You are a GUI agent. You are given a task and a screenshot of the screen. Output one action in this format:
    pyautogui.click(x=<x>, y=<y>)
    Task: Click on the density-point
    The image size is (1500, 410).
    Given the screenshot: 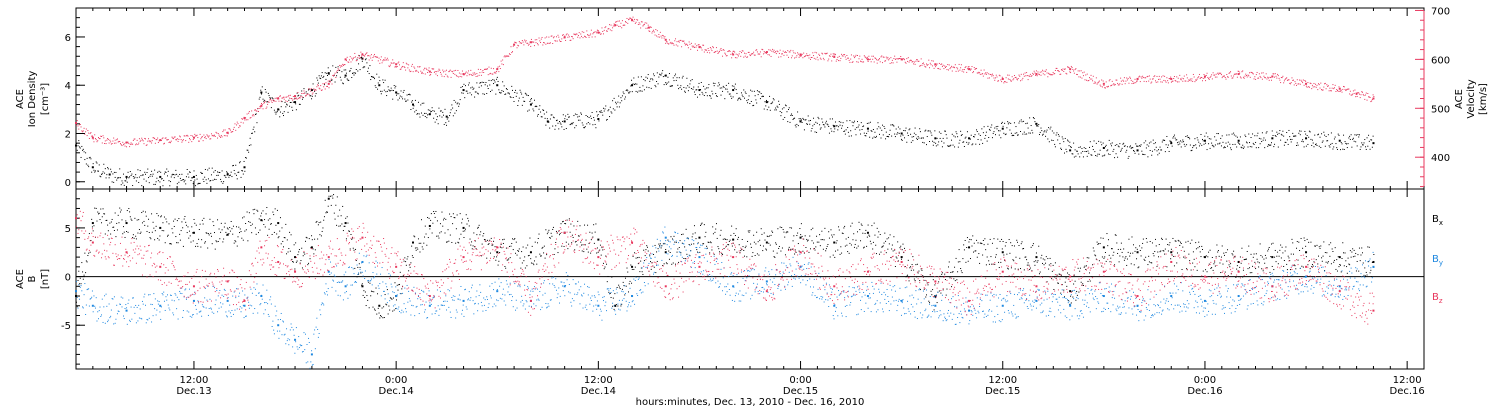 What is the action you would take?
    pyautogui.click(x=227, y=174)
    